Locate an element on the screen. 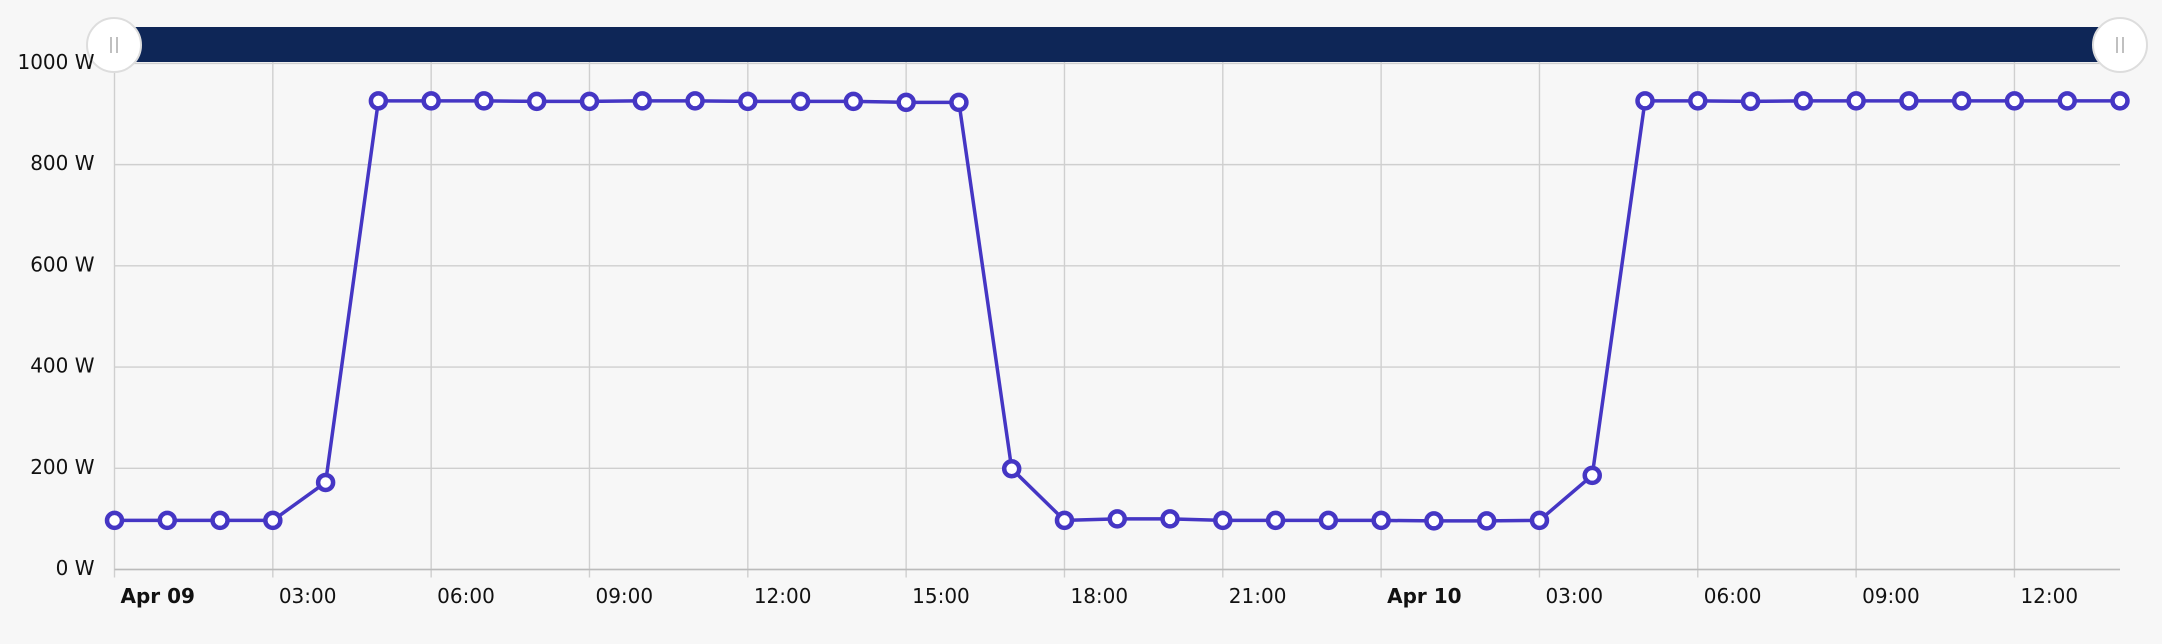 The height and width of the screenshot is (644, 2162). y-tick-label: 400 W is located at coordinates (62, 366).